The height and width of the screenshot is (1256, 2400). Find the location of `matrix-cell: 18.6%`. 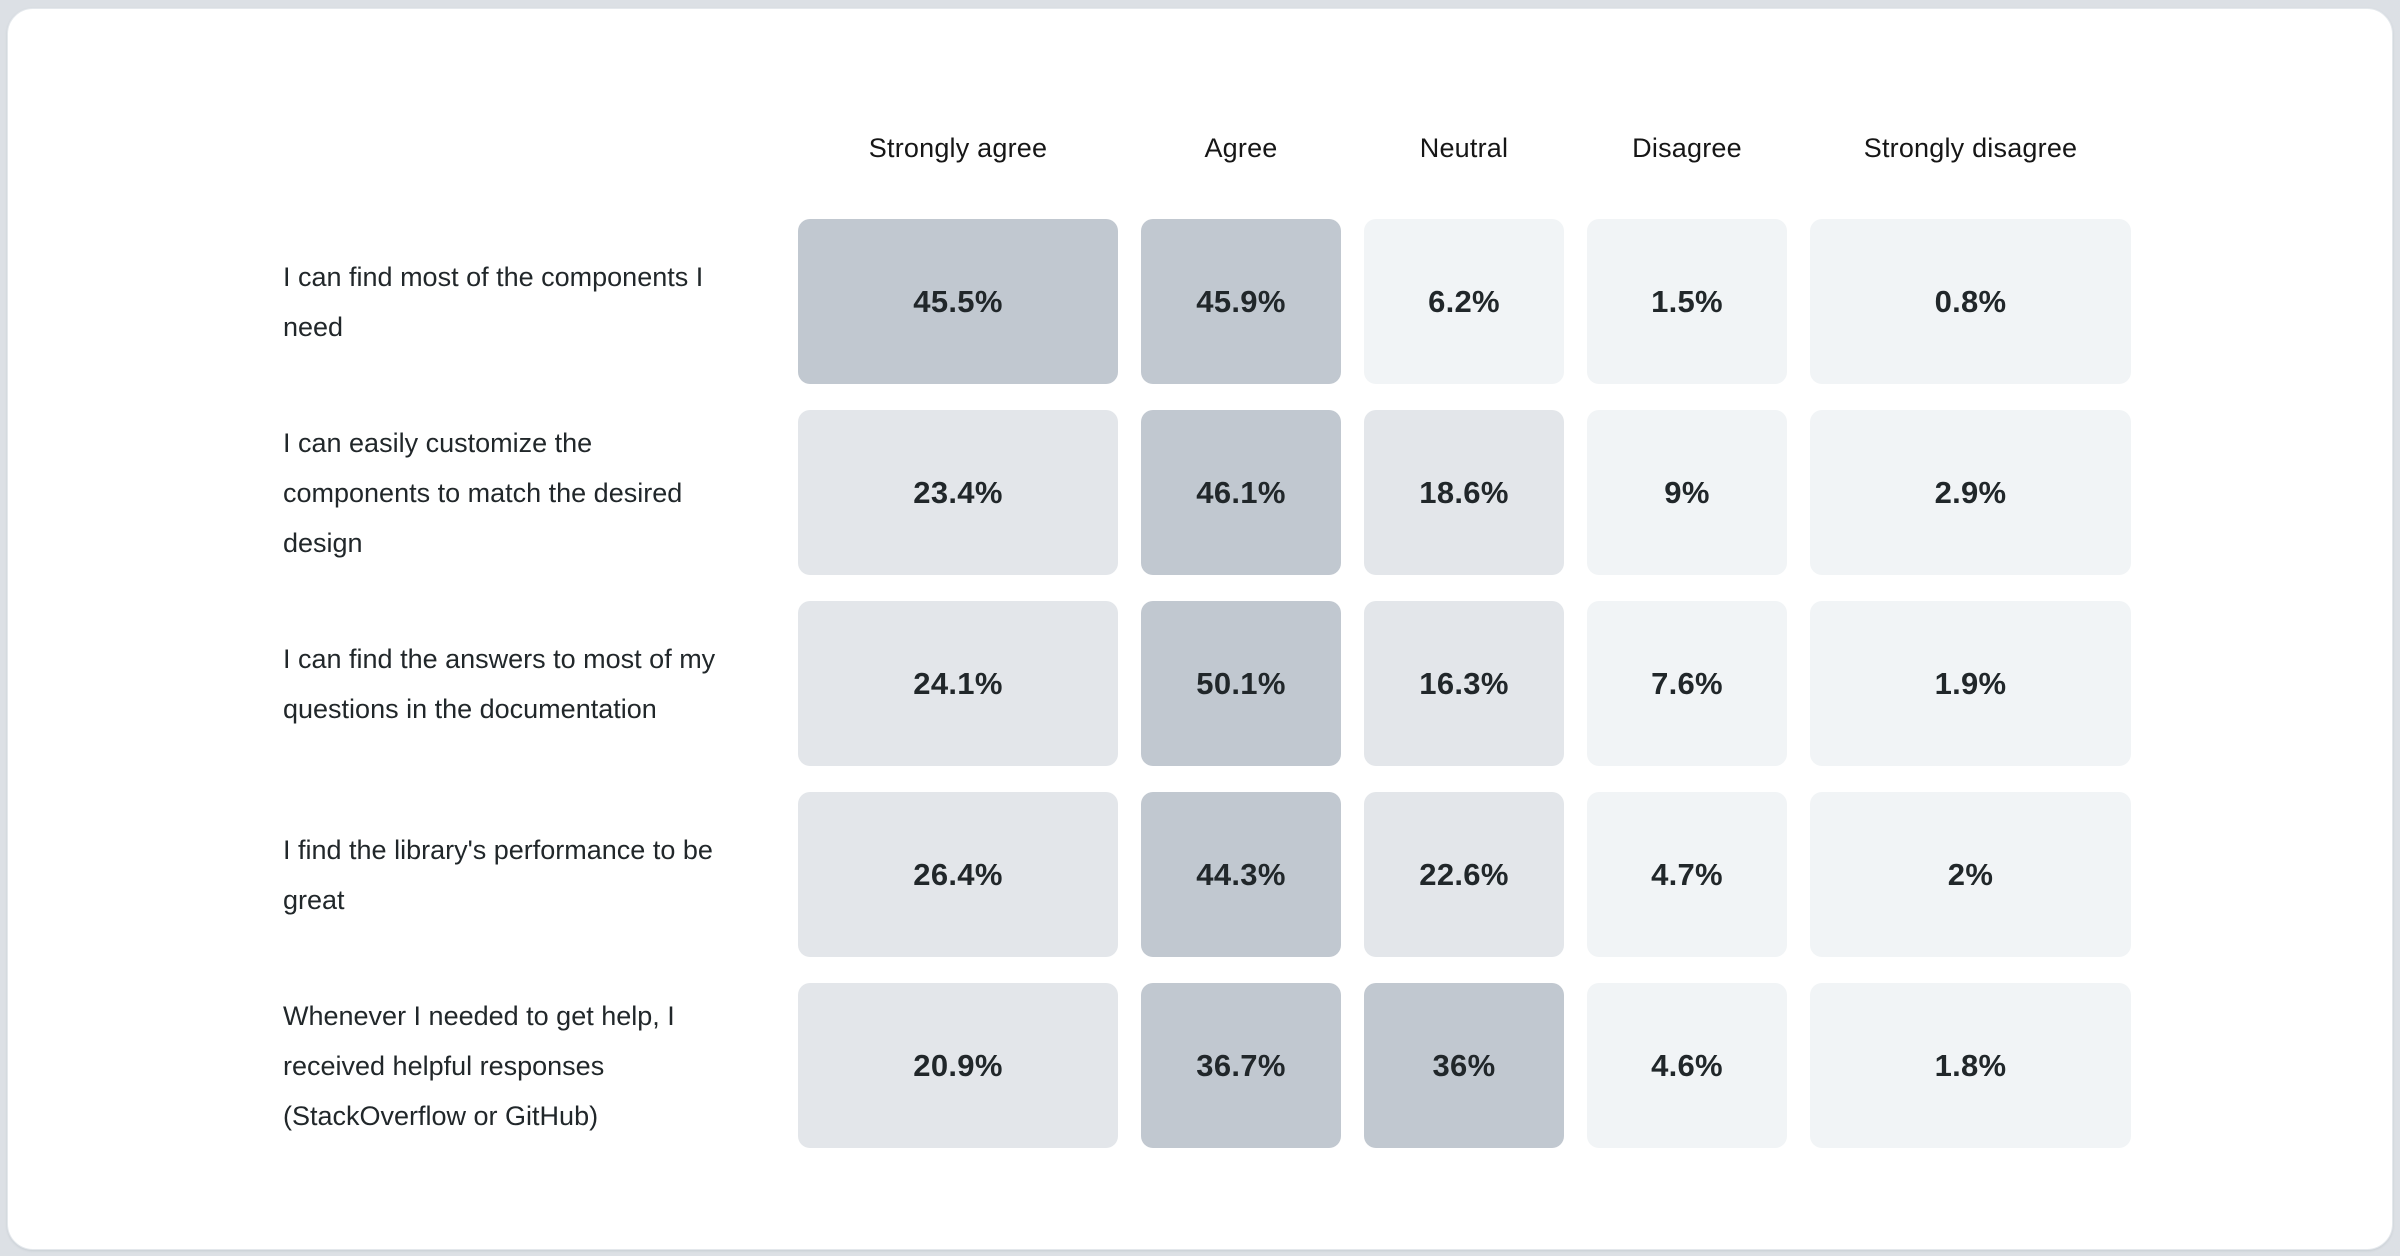

matrix-cell: 18.6% is located at coordinates (1464, 492).